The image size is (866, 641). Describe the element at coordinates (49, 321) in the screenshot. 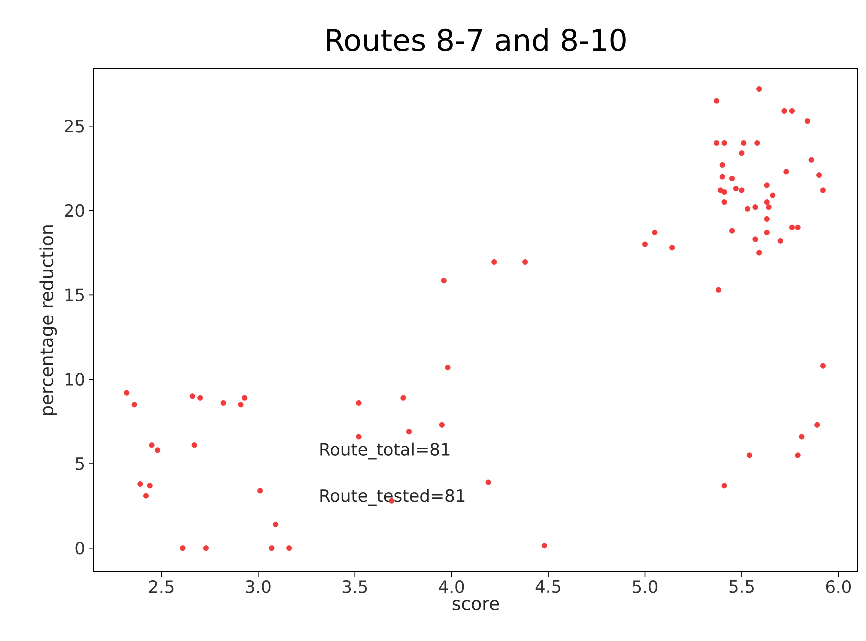

I see `y-axis-title: percentage reduction` at that location.